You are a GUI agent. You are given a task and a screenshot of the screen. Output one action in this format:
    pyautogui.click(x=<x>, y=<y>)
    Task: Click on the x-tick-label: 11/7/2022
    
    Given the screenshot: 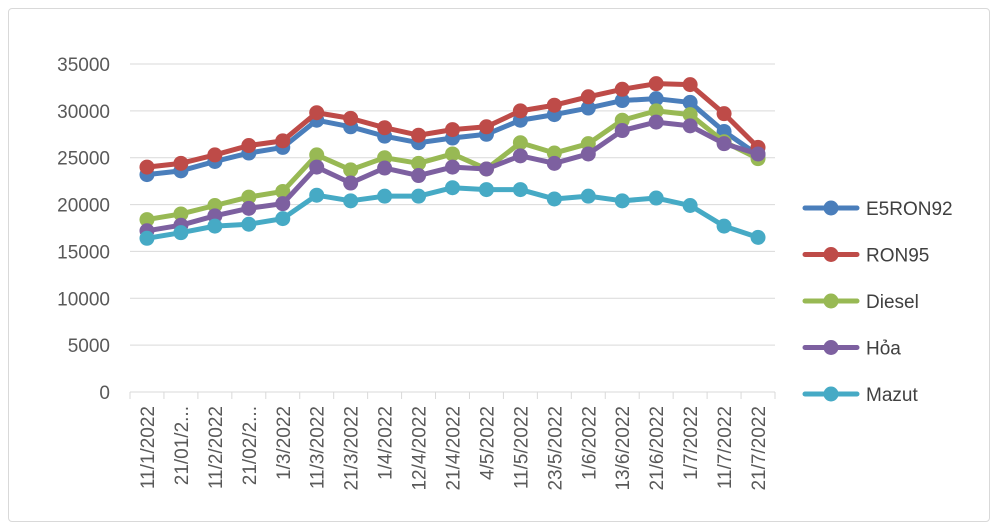 What is the action you would take?
    pyautogui.click(x=725, y=447)
    